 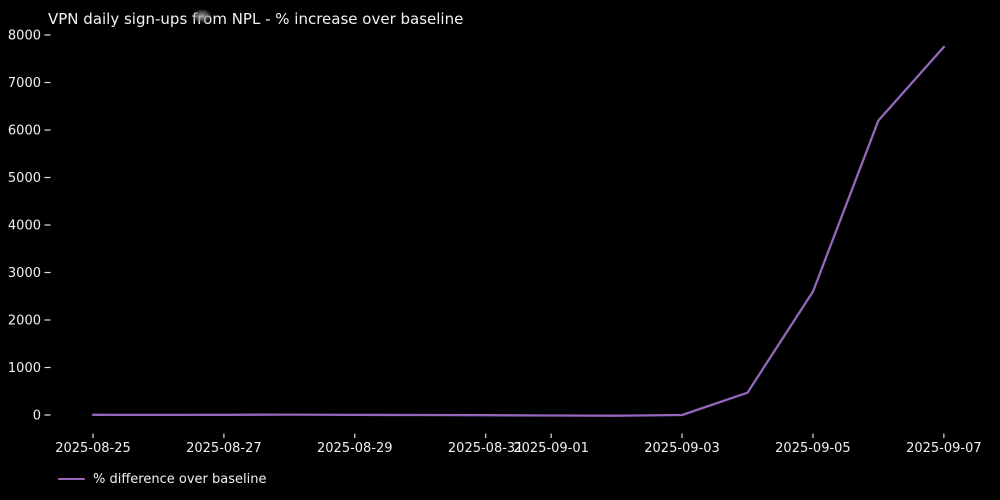 I want to click on x-tick-label: 2025-09-01, so click(x=551, y=448).